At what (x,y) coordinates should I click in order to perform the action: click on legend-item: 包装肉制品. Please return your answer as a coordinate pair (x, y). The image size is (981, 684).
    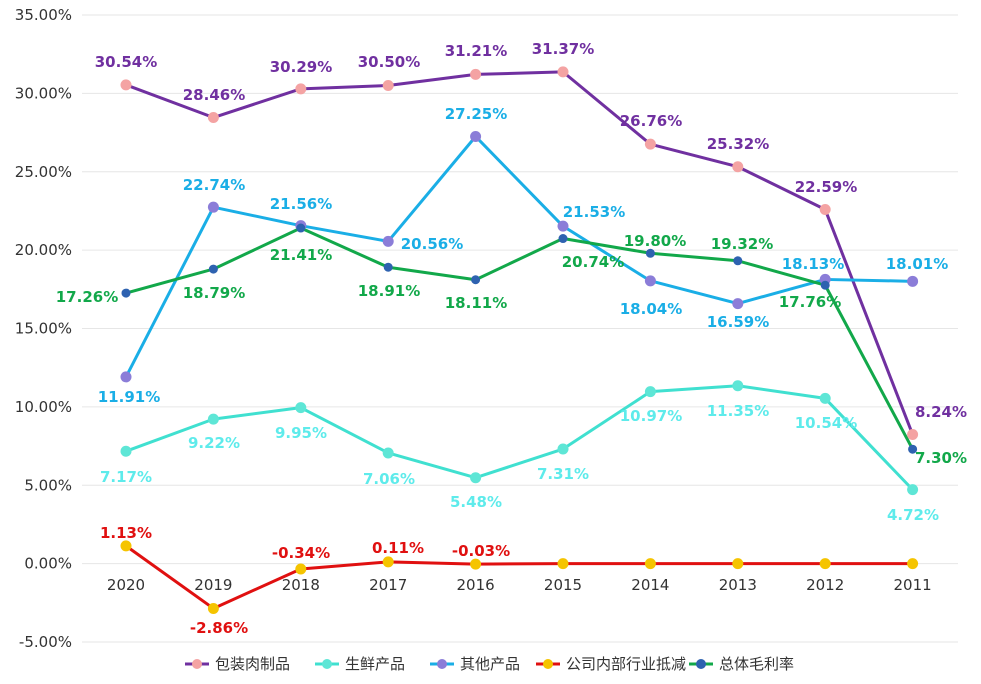
    Looking at the image, I should click on (237, 664).